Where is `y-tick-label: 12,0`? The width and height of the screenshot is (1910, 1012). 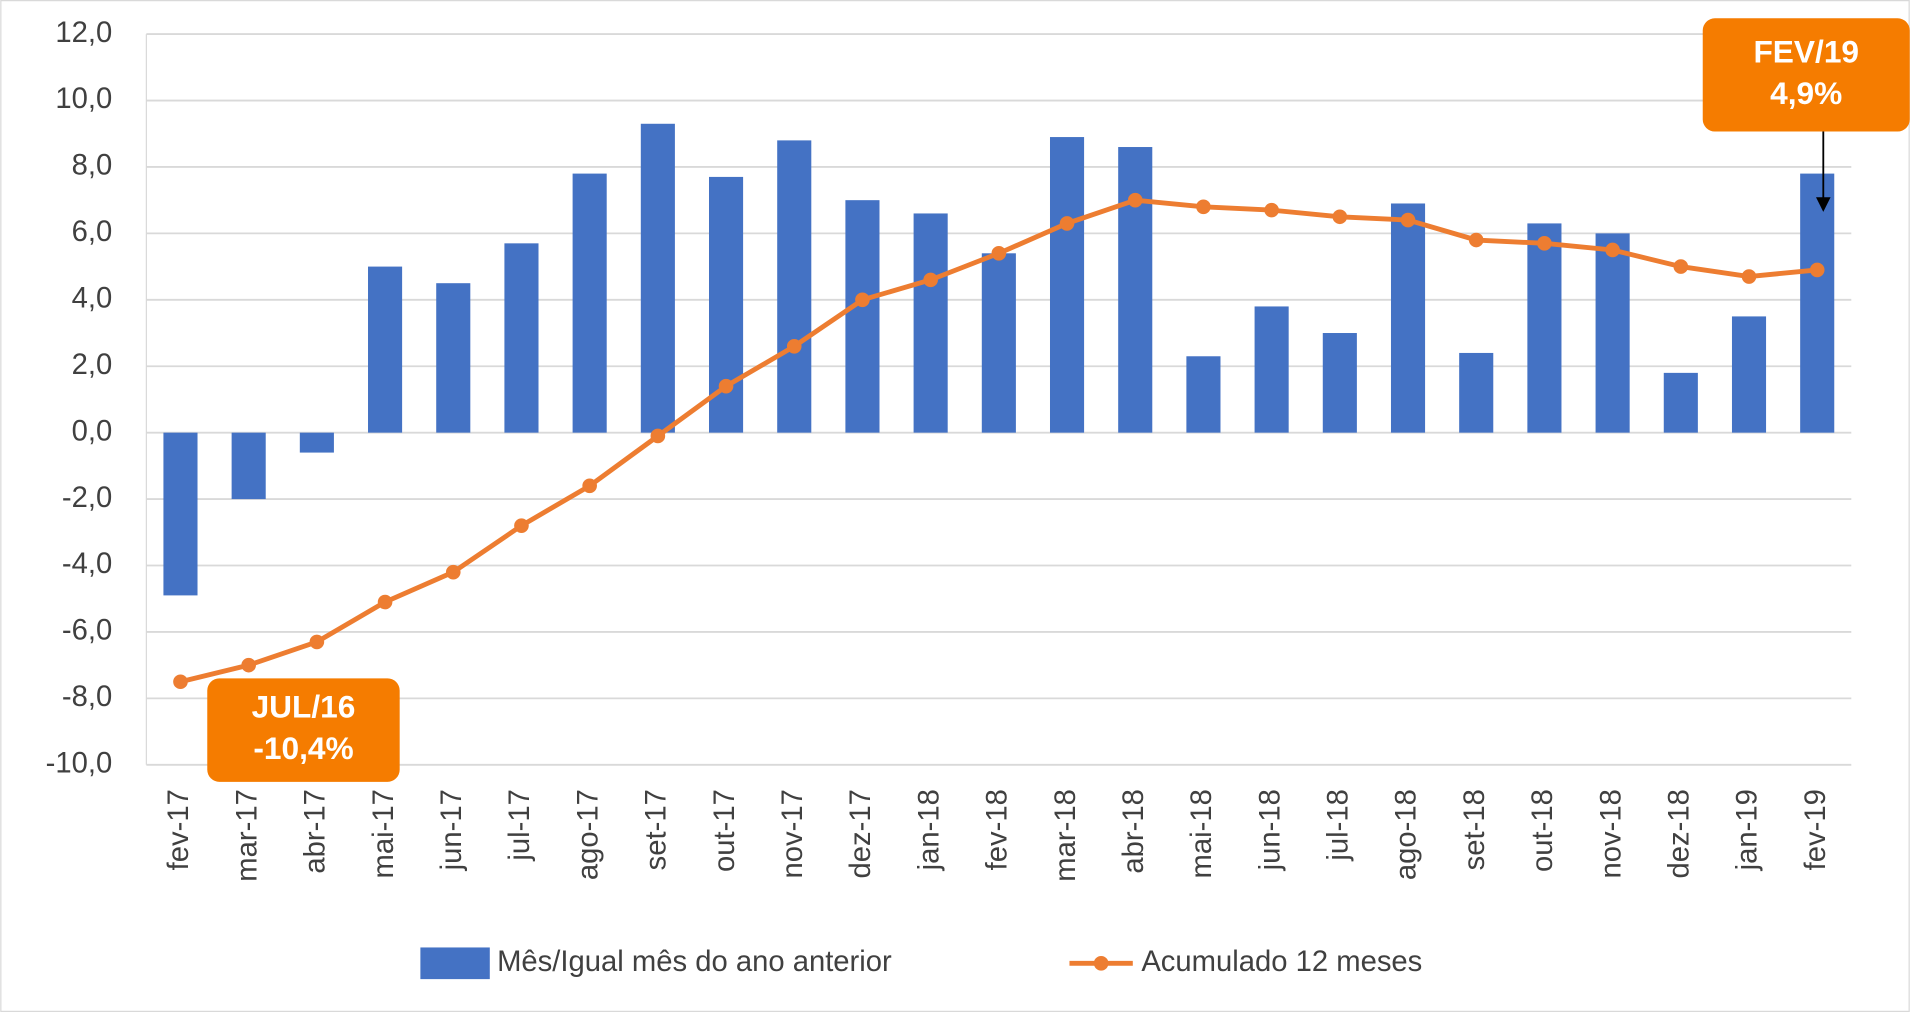
y-tick-label: 12,0 is located at coordinates (83, 33).